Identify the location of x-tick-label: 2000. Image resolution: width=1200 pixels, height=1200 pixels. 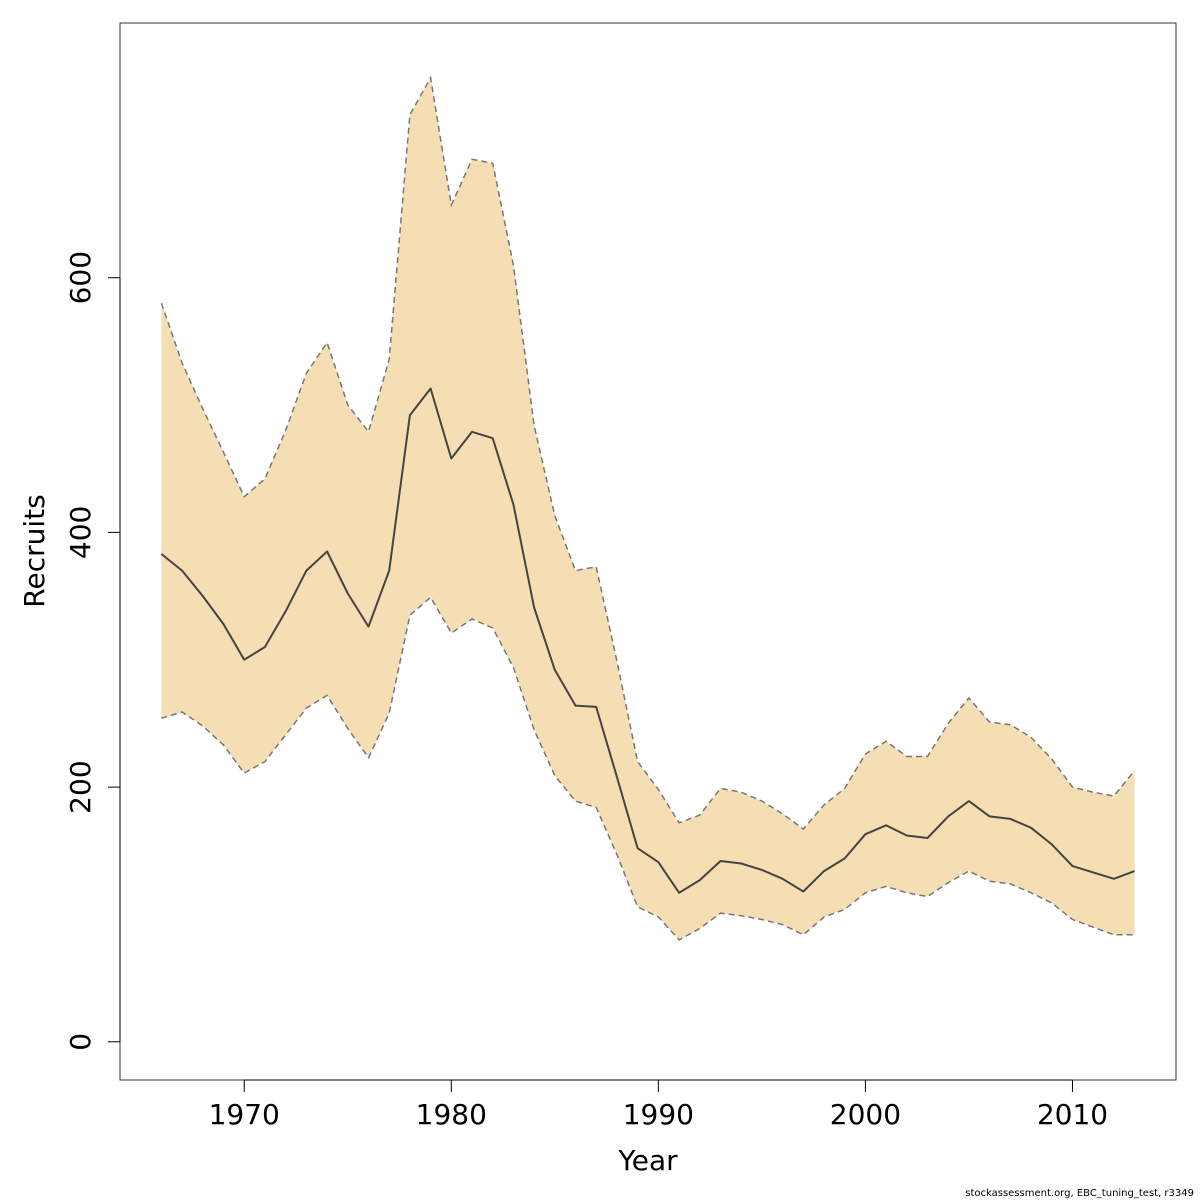
(865, 1114).